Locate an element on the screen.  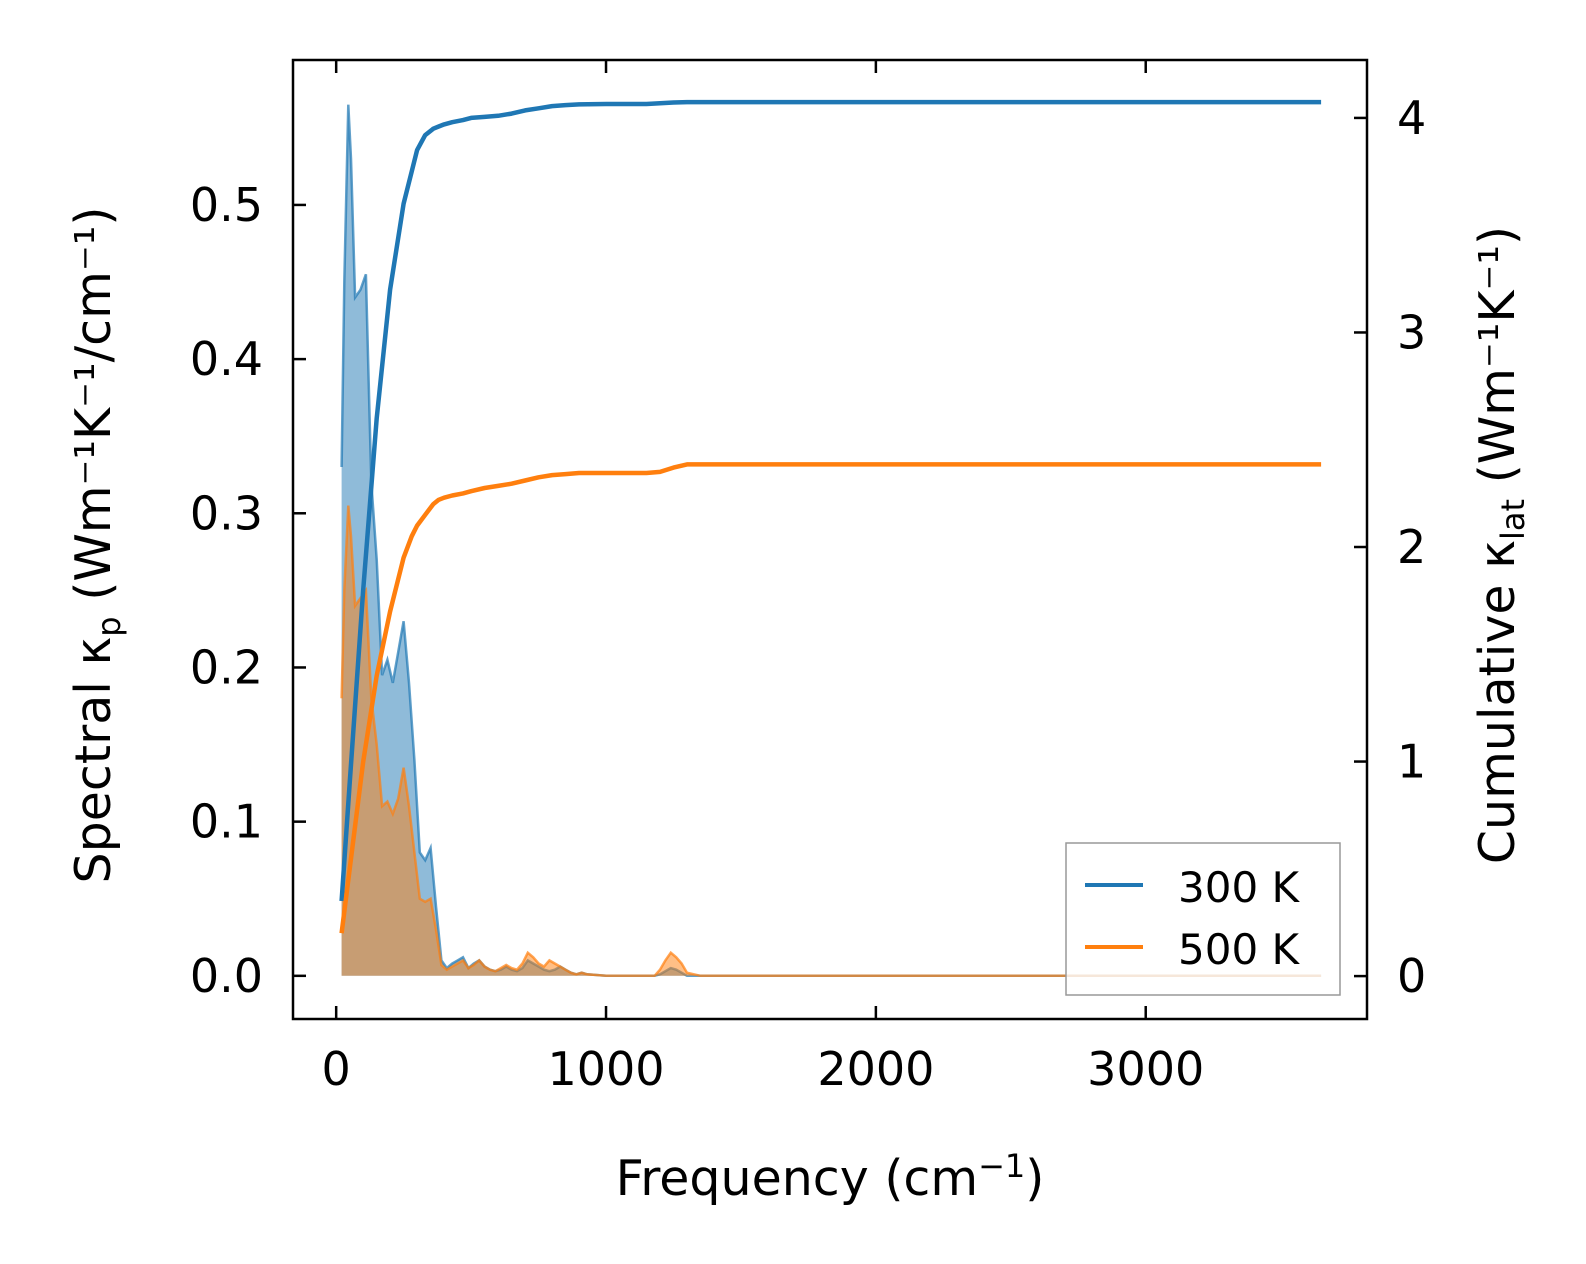
legend-label-300k: 300 K is located at coordinates (1239, 887).